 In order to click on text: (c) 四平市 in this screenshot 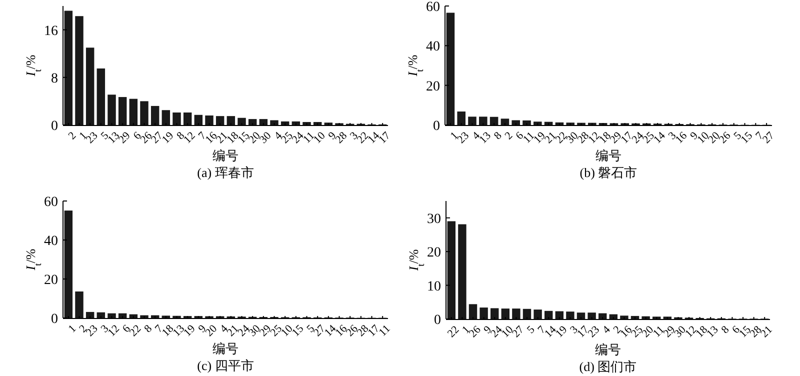, I will do `click(225, 365)`.